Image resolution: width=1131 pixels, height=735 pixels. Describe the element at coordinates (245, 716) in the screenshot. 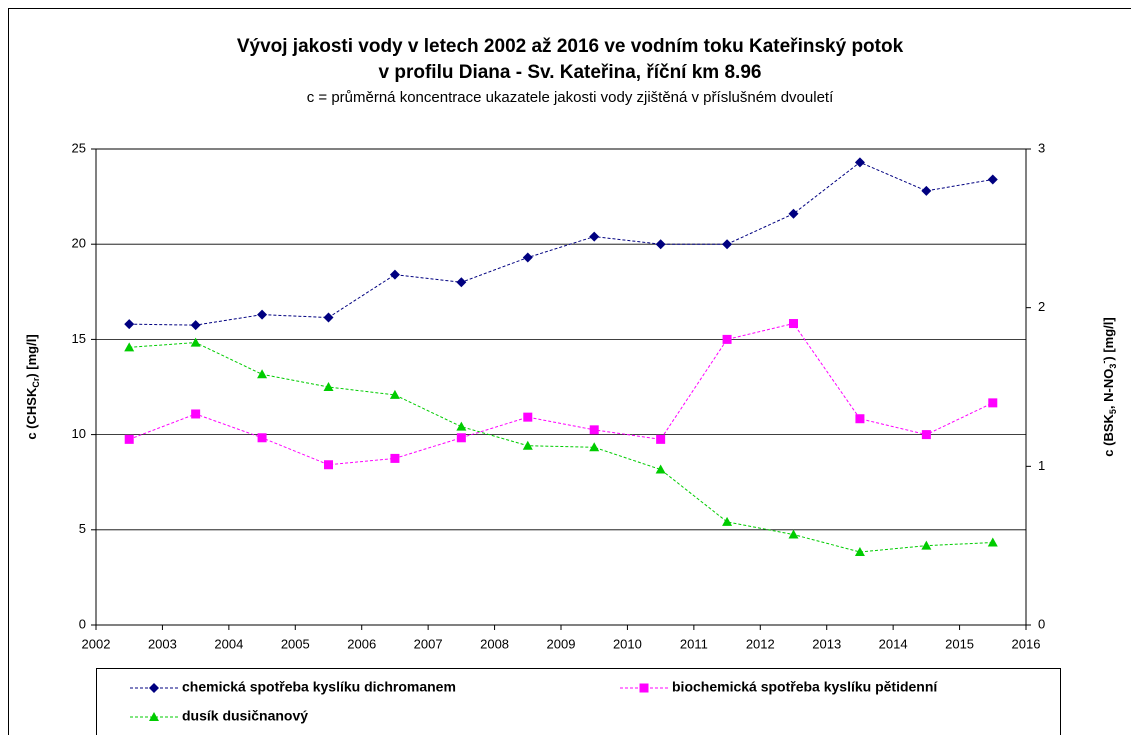

I see `legend-label: dusík dusičnanový` at that location.